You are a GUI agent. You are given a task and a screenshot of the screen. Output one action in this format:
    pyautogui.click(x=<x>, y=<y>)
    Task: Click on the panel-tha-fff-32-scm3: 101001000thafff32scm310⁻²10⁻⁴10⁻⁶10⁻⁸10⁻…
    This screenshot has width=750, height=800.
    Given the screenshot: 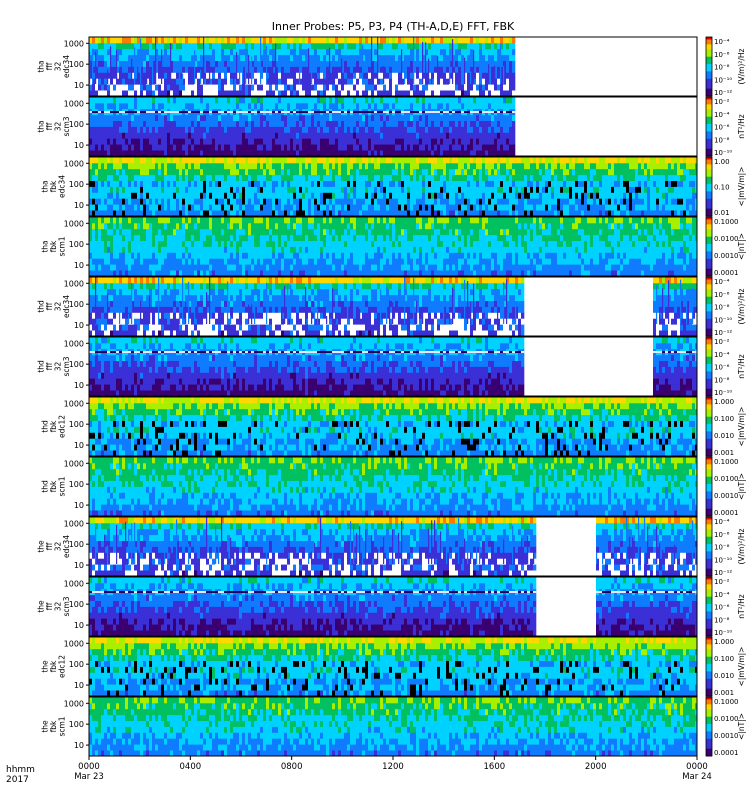 What is the action you would take?
    pyautogui.click(x=391, y=126)
    